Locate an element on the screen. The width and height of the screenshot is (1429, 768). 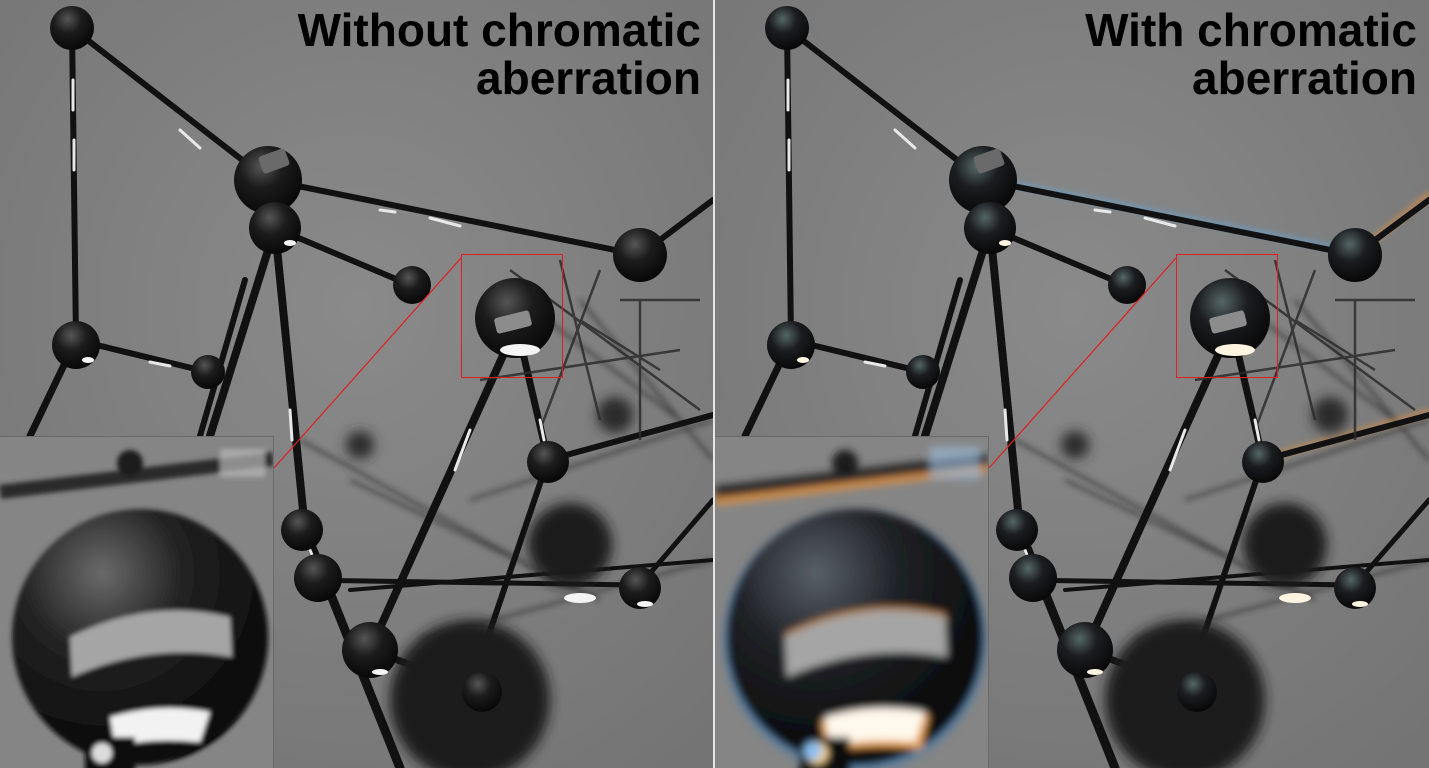
magnified-sphere-aberrated is located at coordinates (851, 602).